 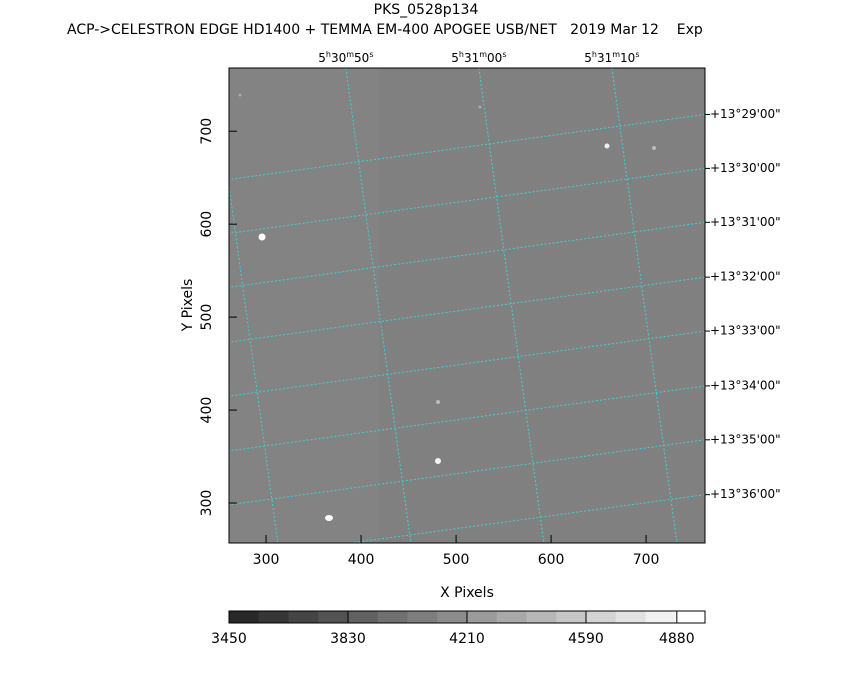 What do you see at coordinates (586, 639) in the screenshot?
I see `colorbar-tick-label: 4590` at bounding box center [586, 639].